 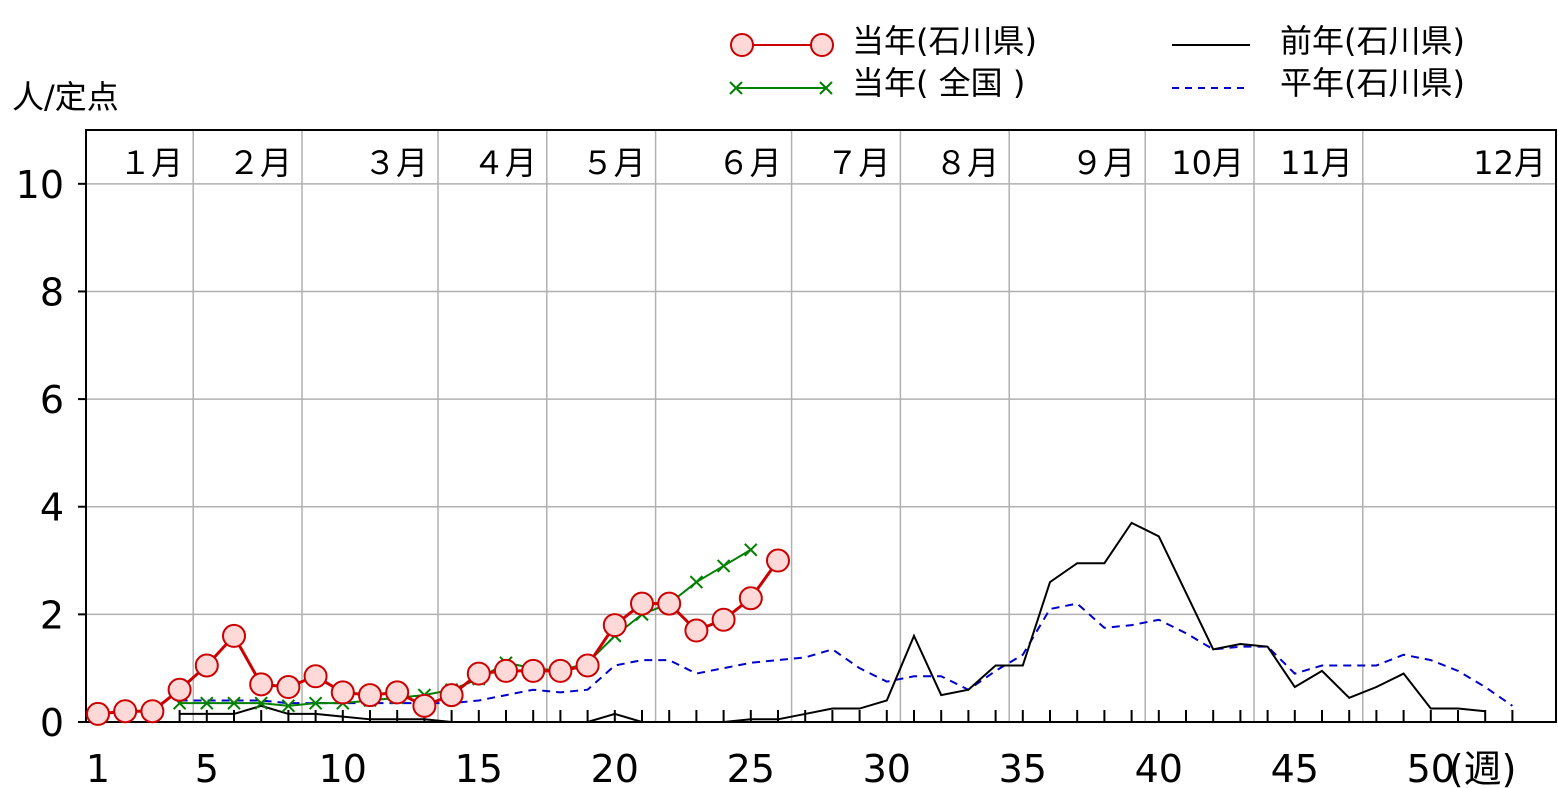 What do you see at coordinates (1207, 163) in the screenshot?
I see `month-label-10: 10月` at bounding box center [1207, 163].